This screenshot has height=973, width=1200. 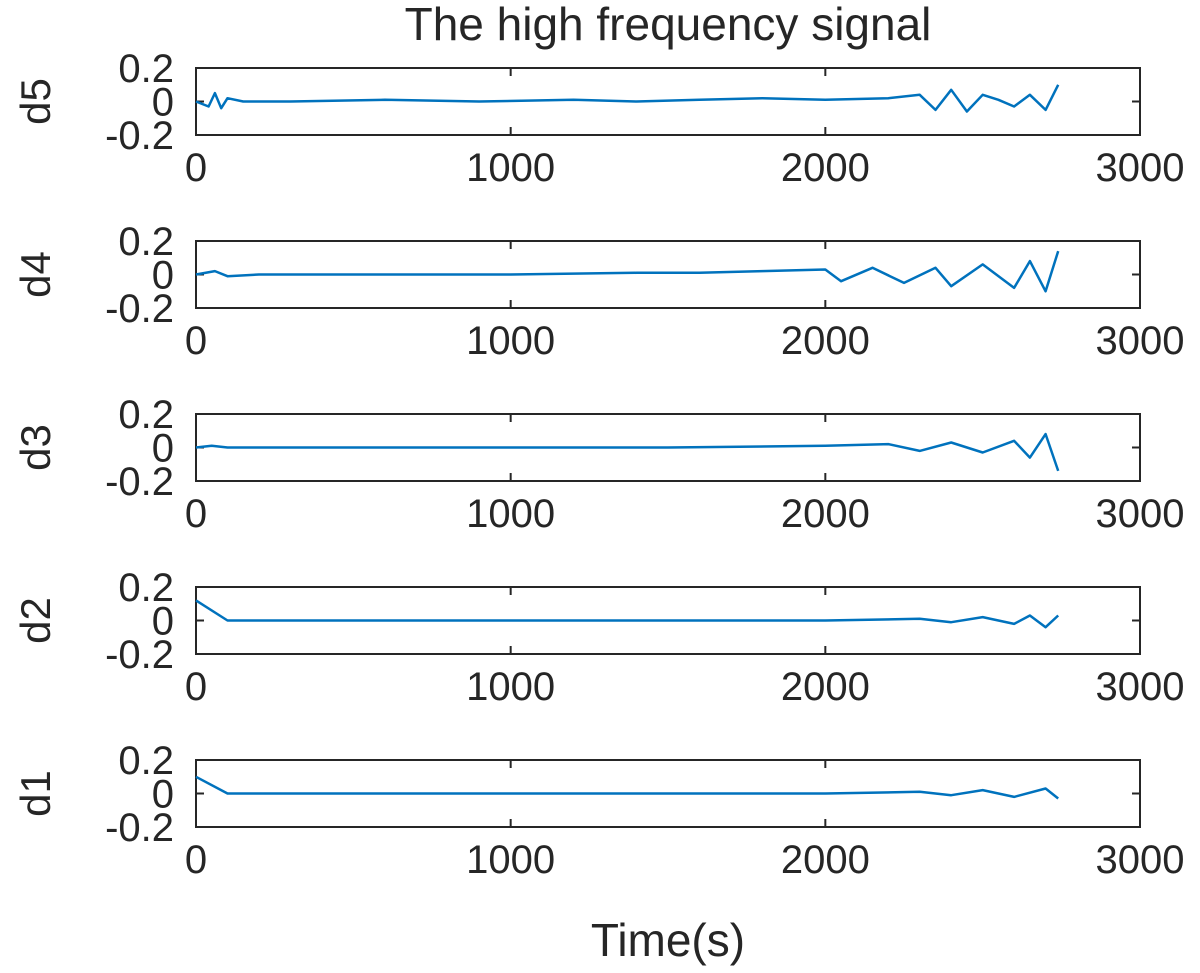 I want to click on y-axis-label: d5, so click(x=35, y=101).